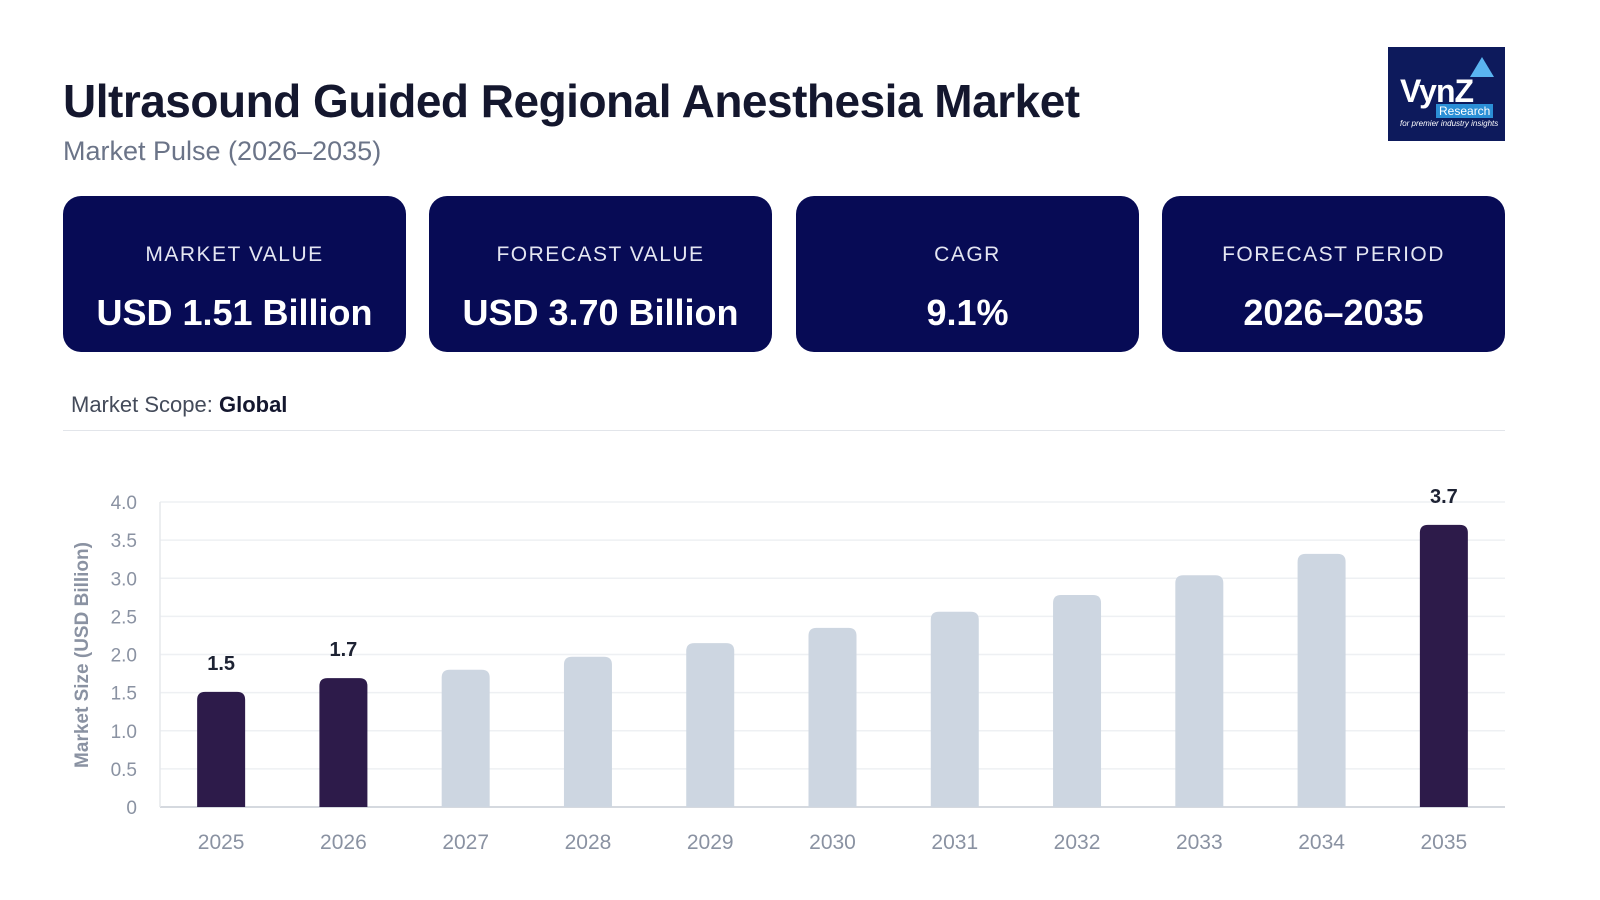 This screenshot has height=900, width=1600. I want to click on card-value: 9.1%, so click(967, 312).